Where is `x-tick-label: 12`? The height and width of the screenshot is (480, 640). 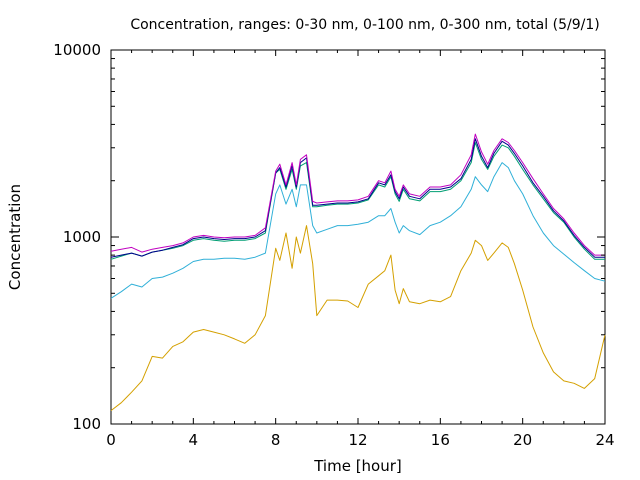 x-tick-label: 12 is located at coordinates (357, 440).